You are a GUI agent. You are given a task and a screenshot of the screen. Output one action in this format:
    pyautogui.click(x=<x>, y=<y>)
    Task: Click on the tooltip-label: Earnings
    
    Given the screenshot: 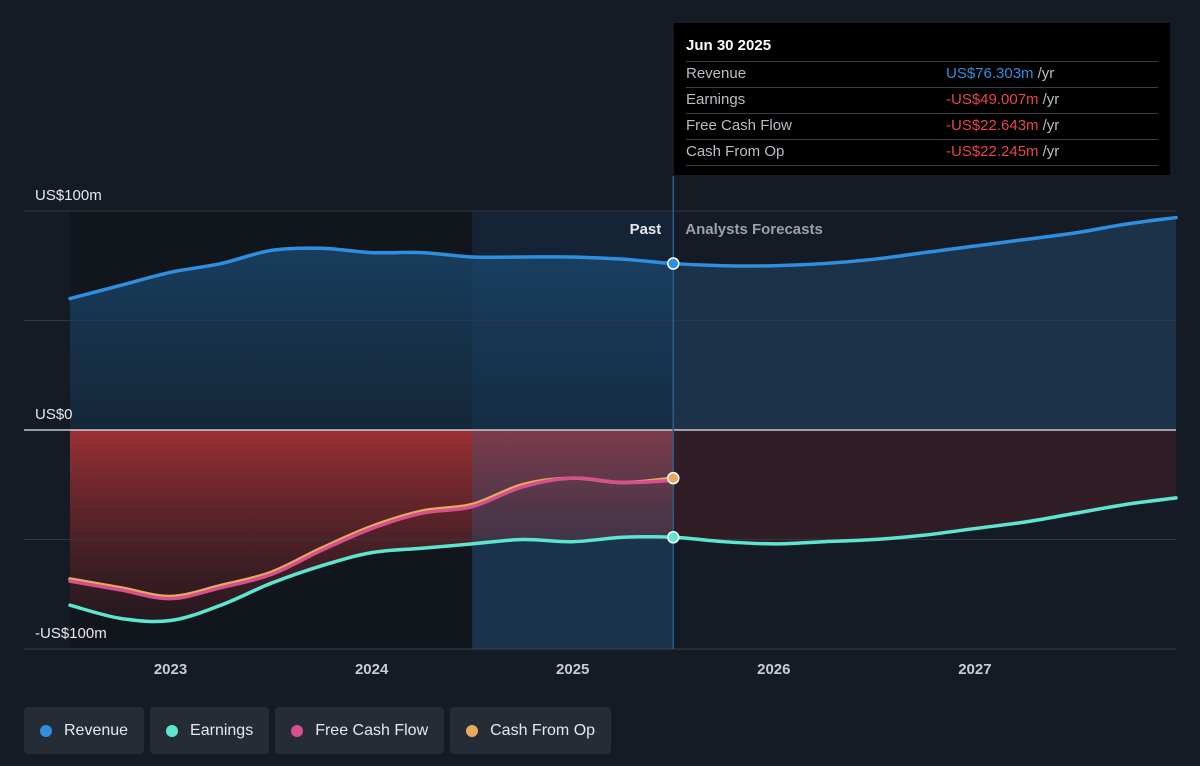 What is the action you would take?
    pyautogui.click(x=716, y=99)
    